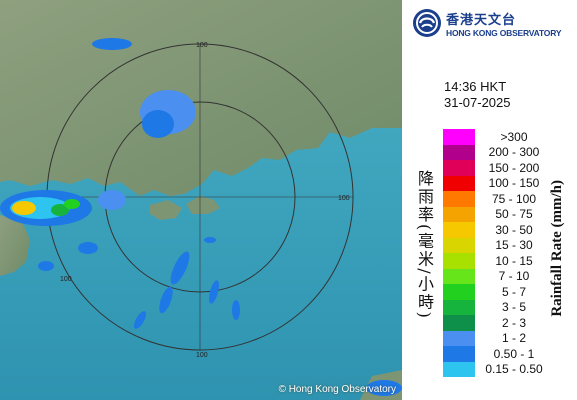 The width and height of the screenshot is (577, 400). I want to click on legend-label: 2 - 3, so click(513, 322).